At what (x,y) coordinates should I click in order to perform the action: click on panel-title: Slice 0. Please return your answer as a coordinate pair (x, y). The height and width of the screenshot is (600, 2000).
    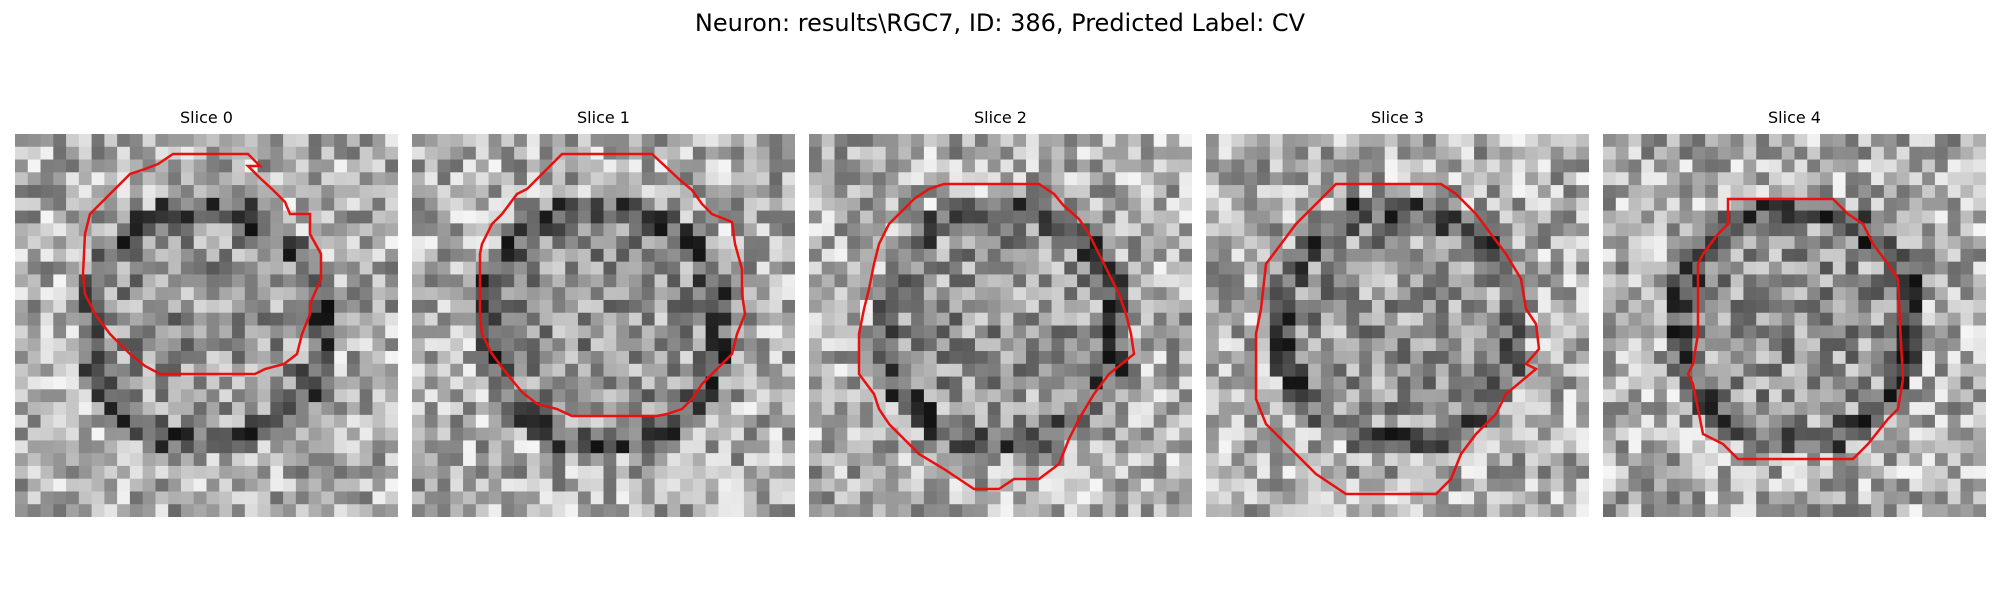
    Looking at the image, I should click on (206, 118).